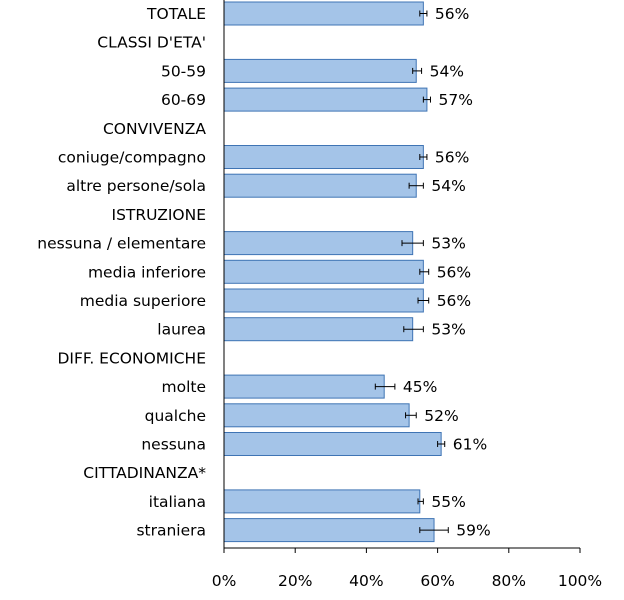  I want to click on group-header-row: ISTRUZIONE, so click(159, 215).